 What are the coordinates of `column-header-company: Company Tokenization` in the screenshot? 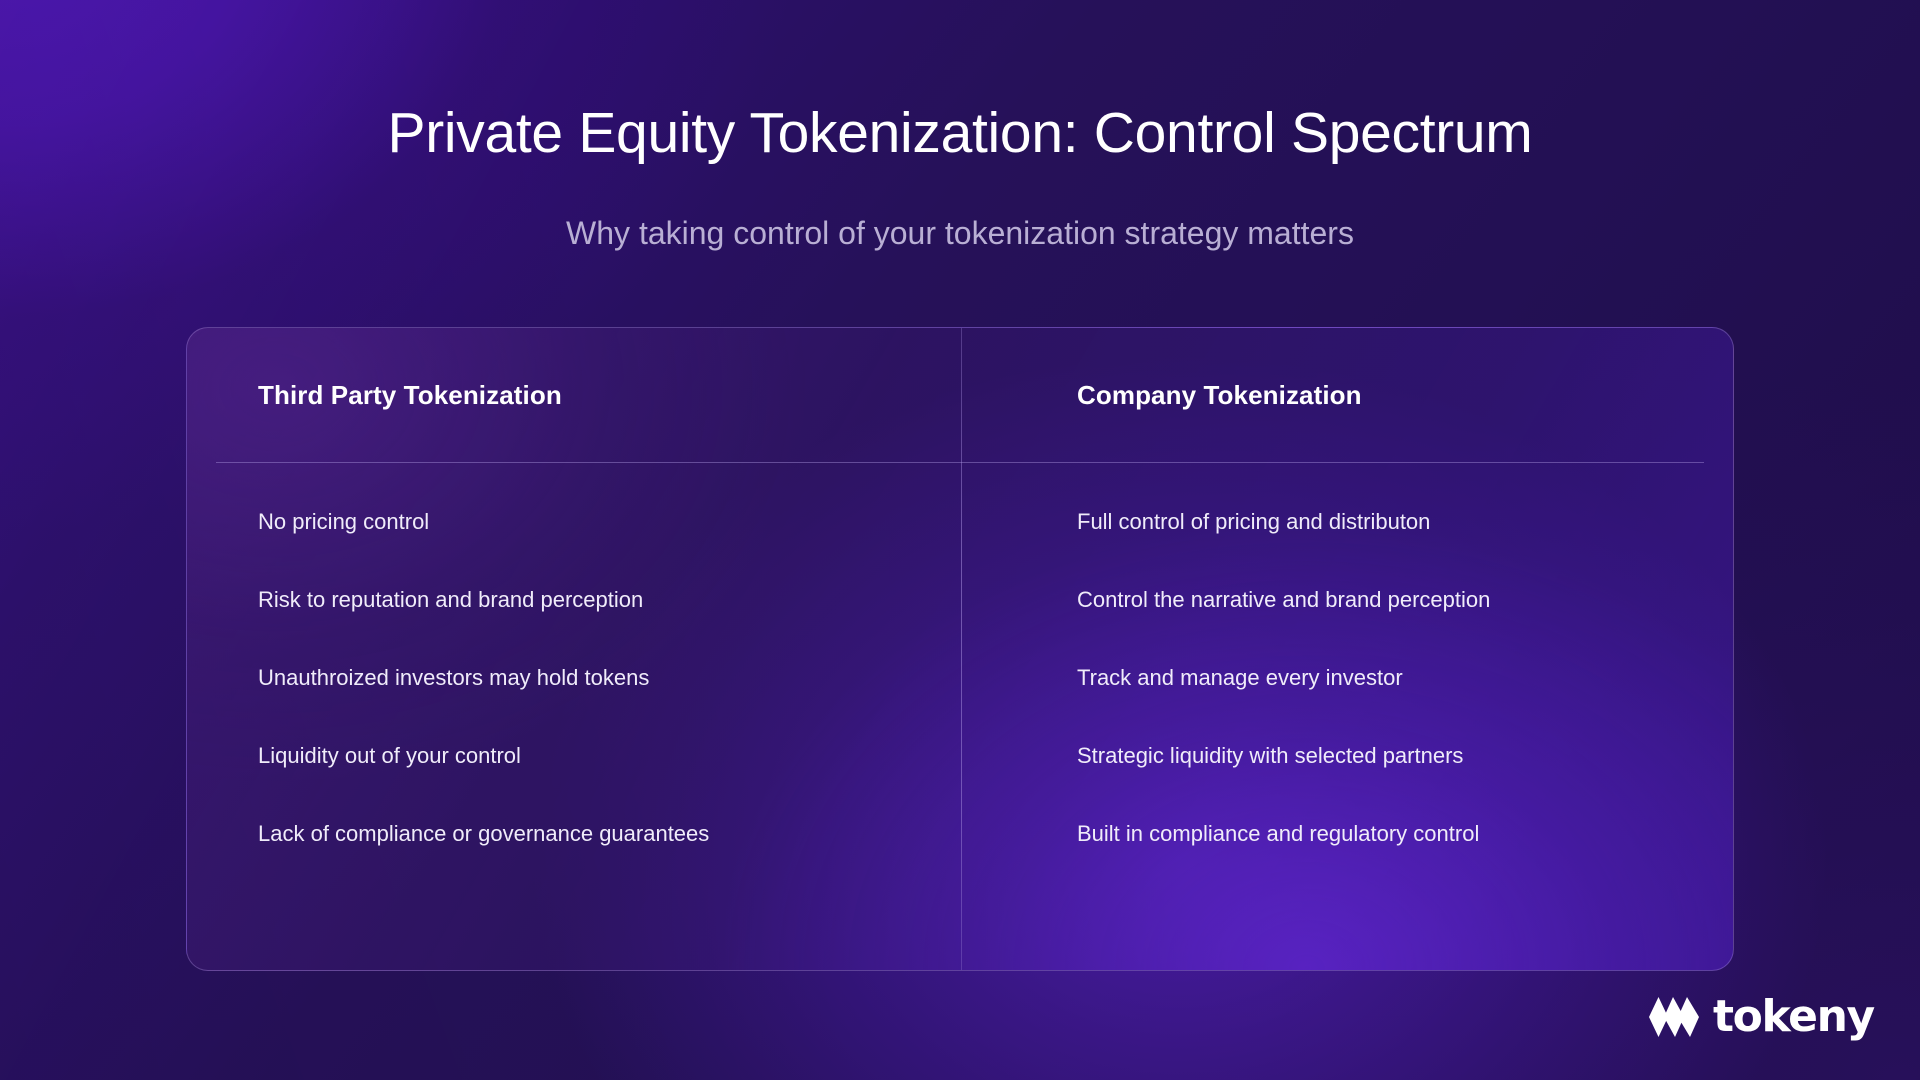 It's located at (1219, 395).